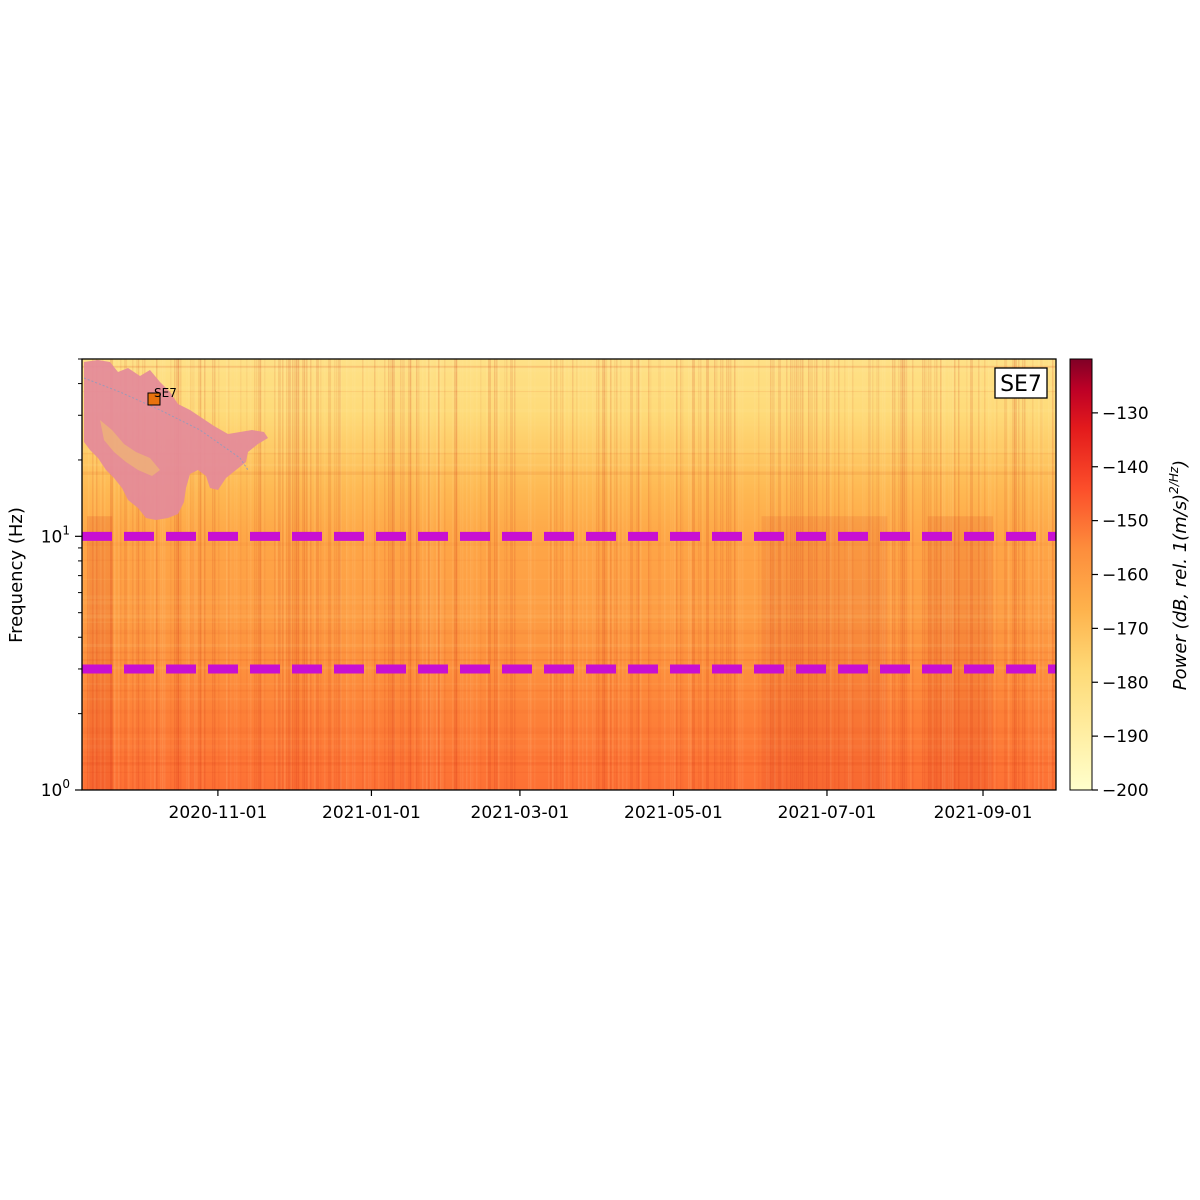  Describe the element at coordinates (154, 399) in the screenshot. I see `station-marker` at that location.